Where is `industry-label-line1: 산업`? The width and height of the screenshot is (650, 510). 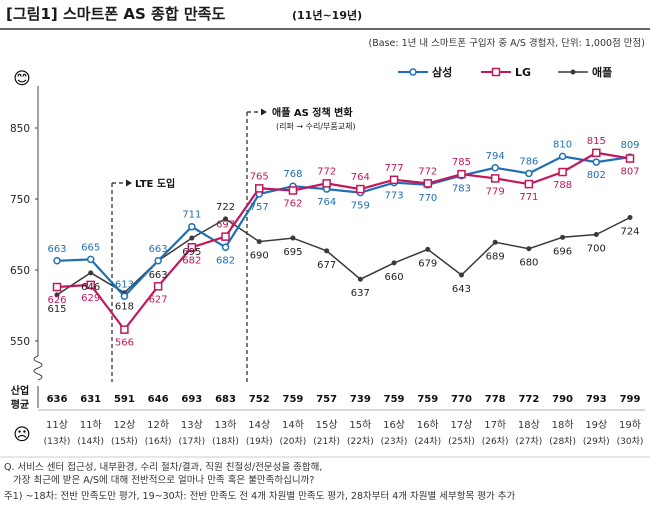
industry-label-line1: 산업 is located at coordinates (20, 390).